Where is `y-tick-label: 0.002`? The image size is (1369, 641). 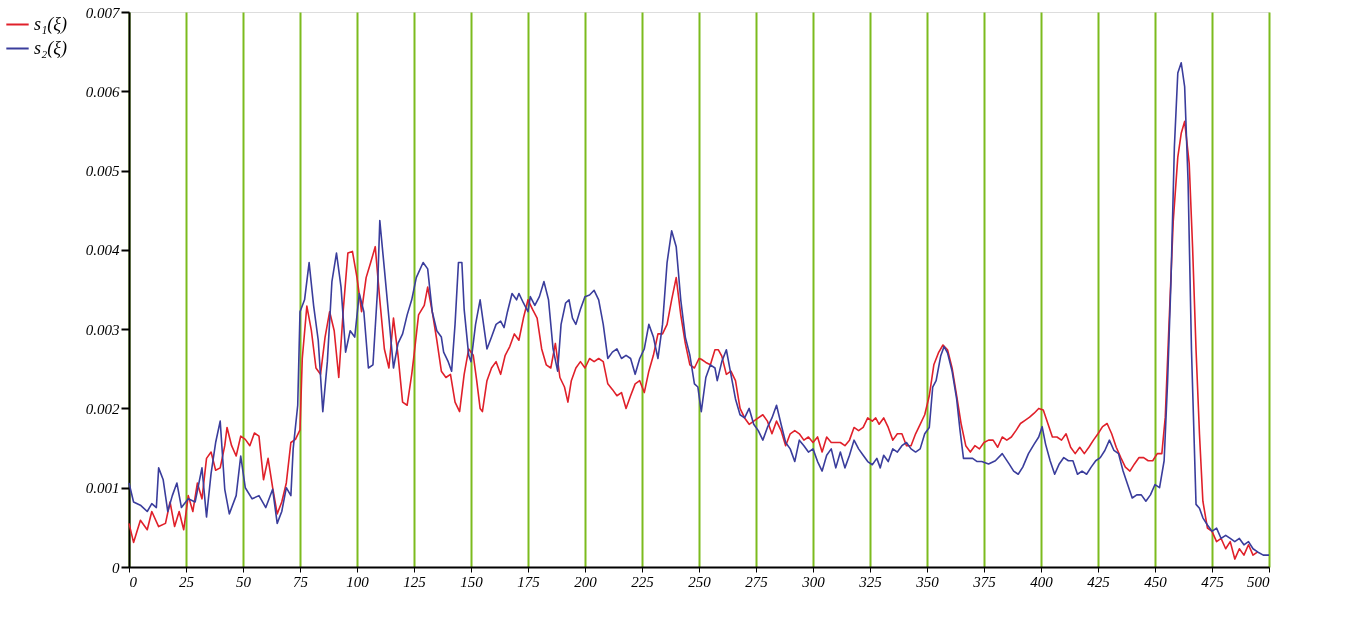 y-tick-label: 0.002 is located at coordinates (102, 408).